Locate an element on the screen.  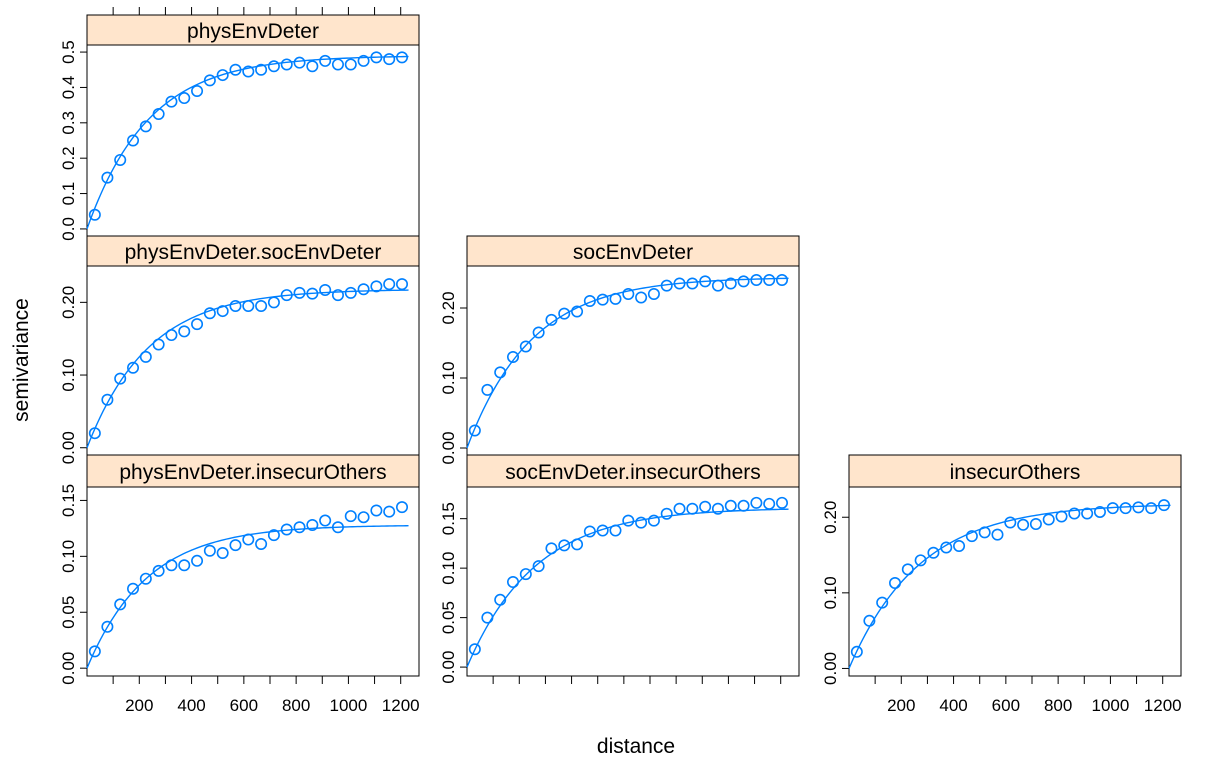
panel-0: physEnvDeter 0.0 0.1 0.2 0.3 0.4 0.5 is located at coordinates (239, 124).